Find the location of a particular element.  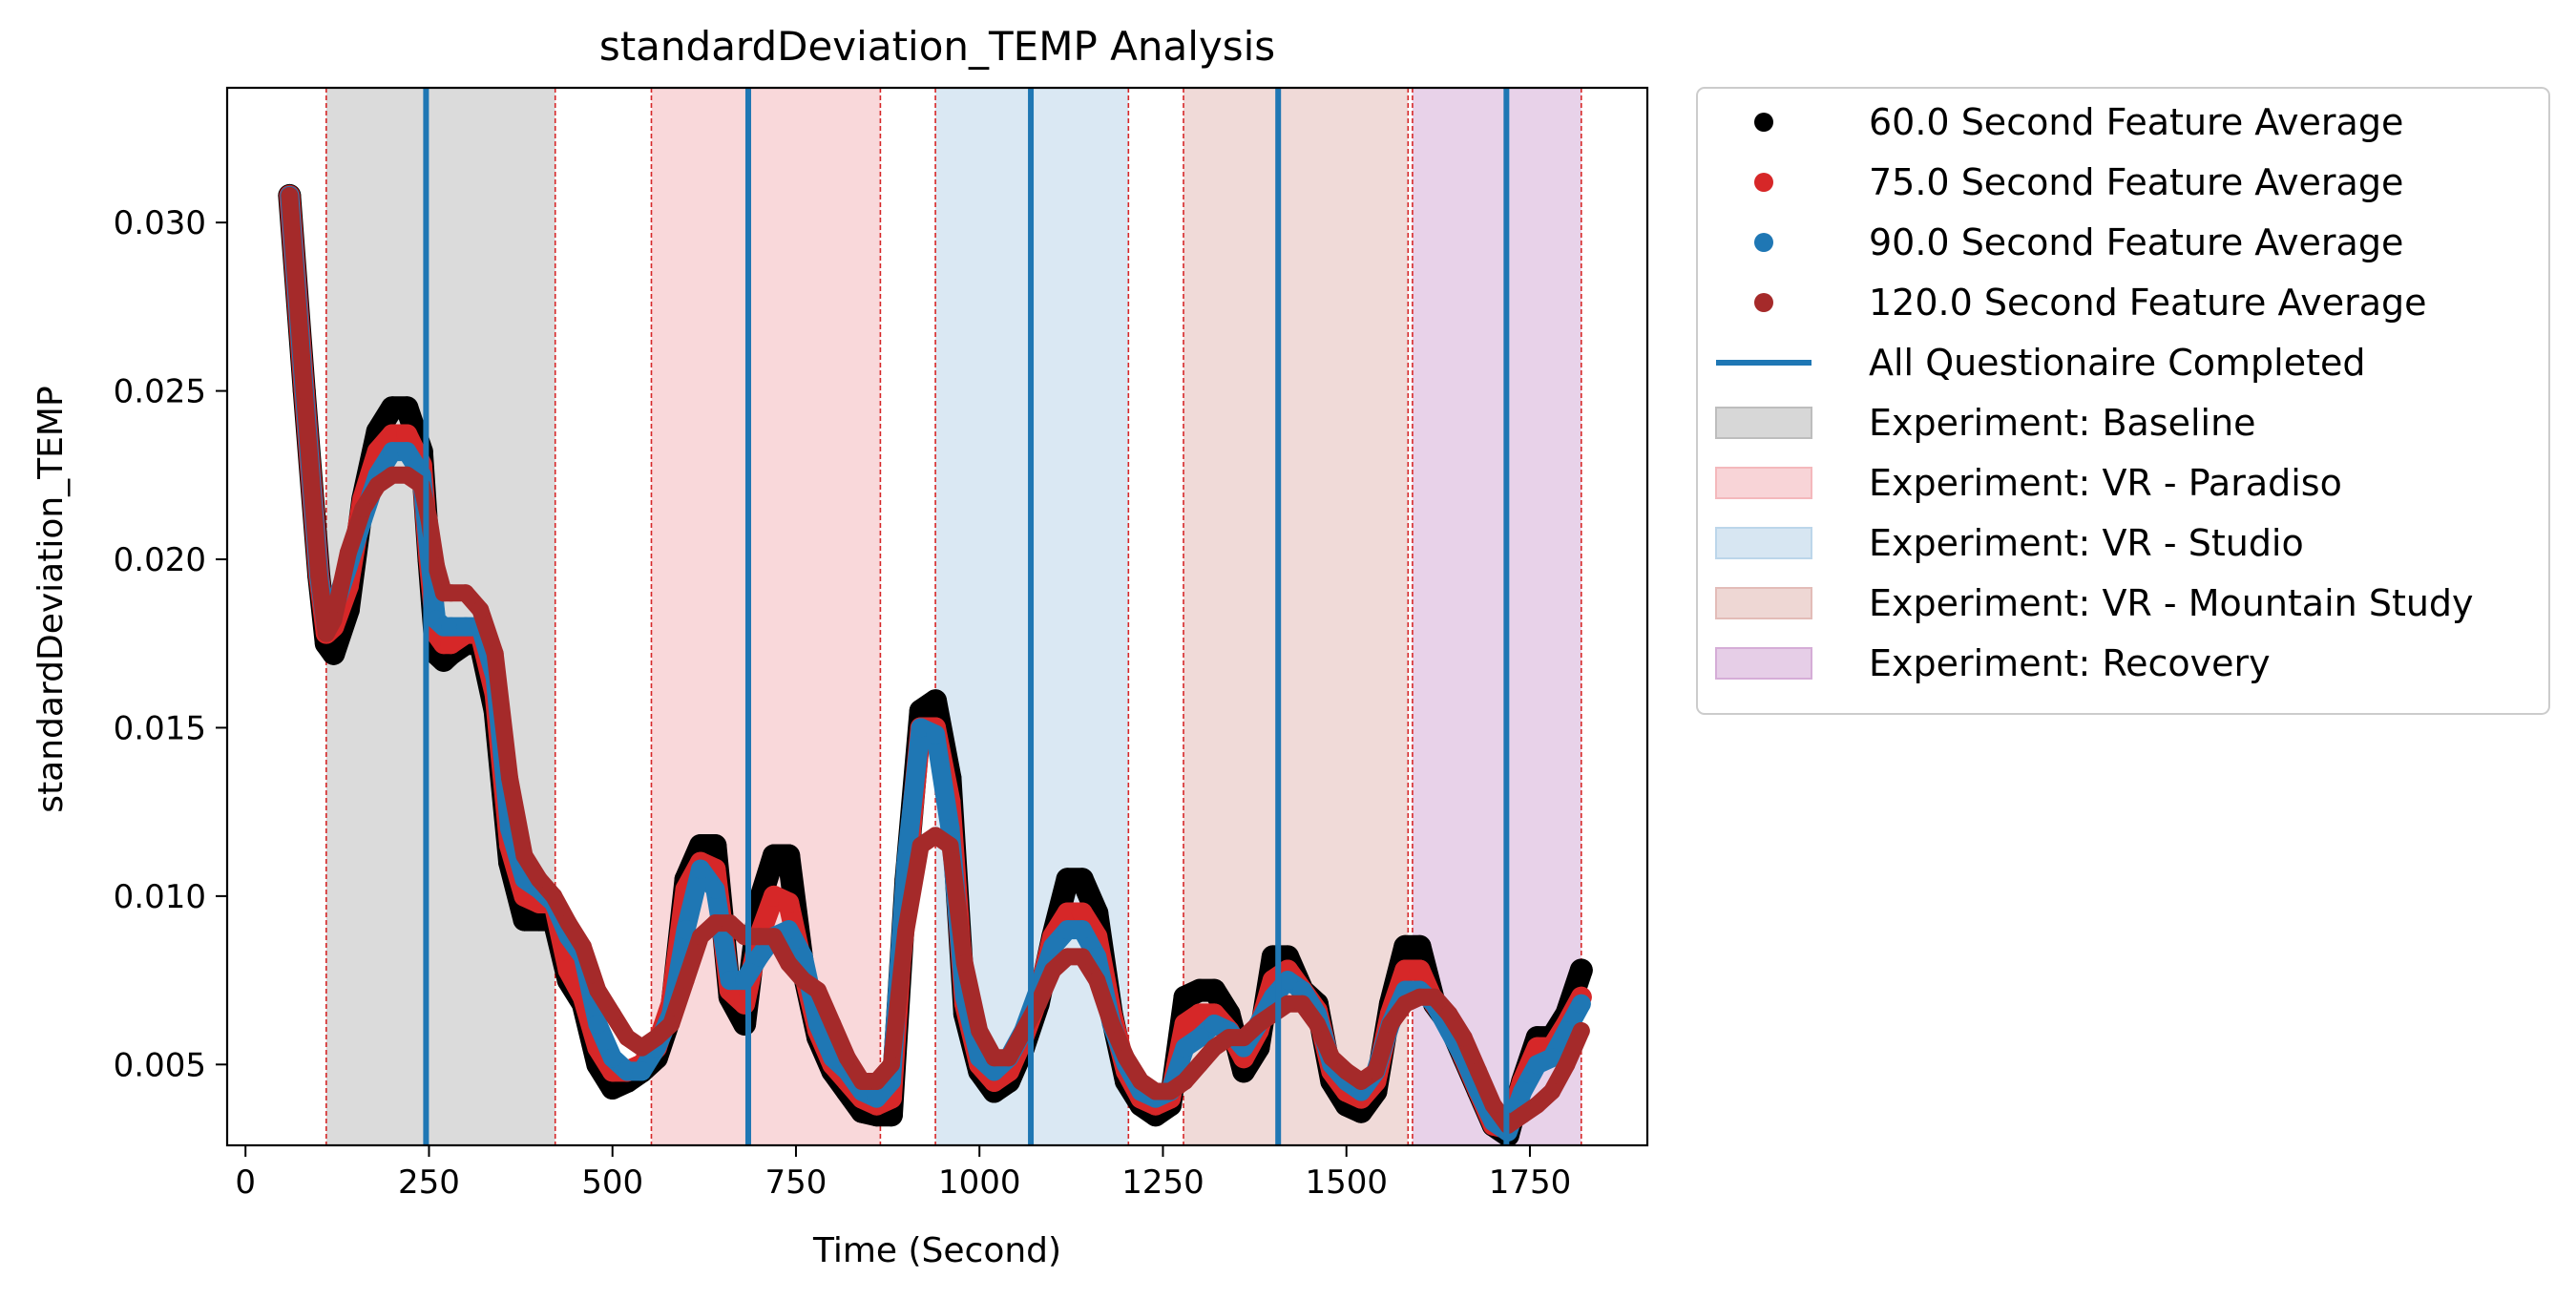

y-tick-label: 0.005 is located at coordinates (160, 1065).